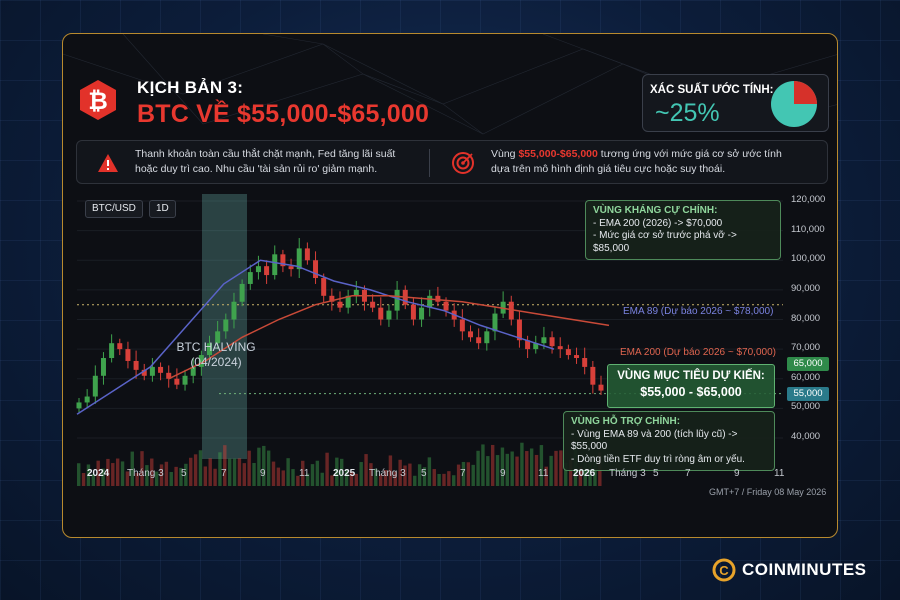 Image resolution: width=900 pixels, height=600 pixels. I want to click on target-zone-box: VÙNG MỤC TIÊU DỰ KIẾN: $55,000 - $65,000, so click(691, 386).